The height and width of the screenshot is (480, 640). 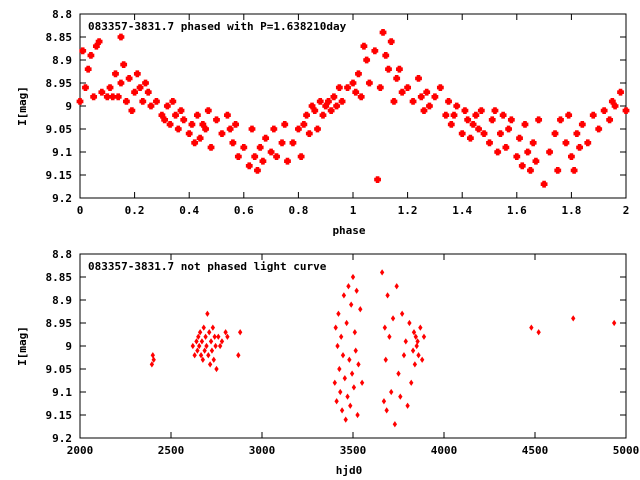 What do you see at coordinates (535, 450) in the screenshot?
I see `x-tick-label: 4500` at bounding box center [535, 450].